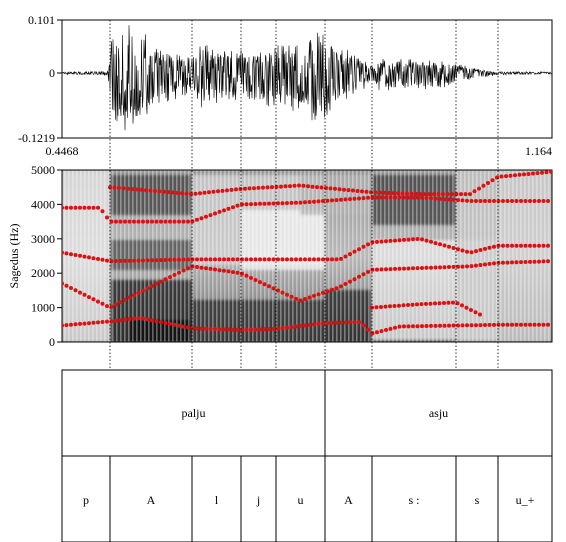 This screenshot has height=542, width=566. Describe the element at coordinates (52, 342) in the screenshot. I see `spectrogram-tick-label: 0` at that location.